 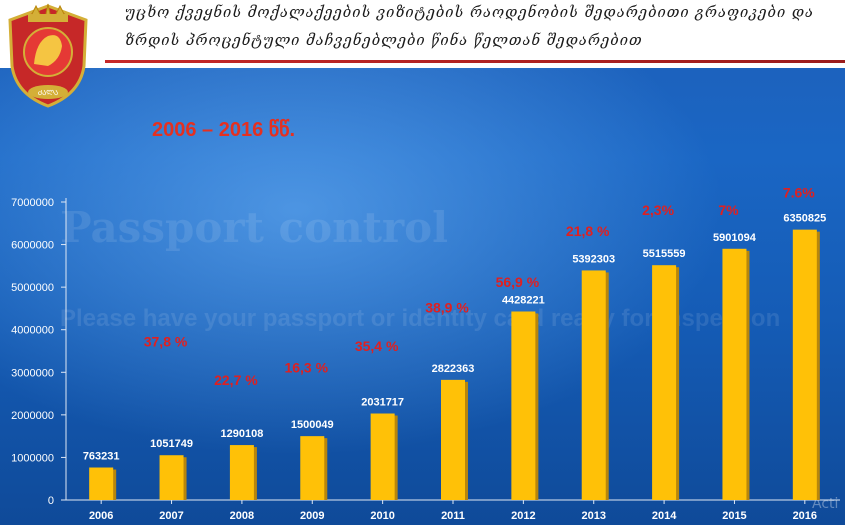 I want to click on growth-percent-label: 35,4 %, so click(x=377, y=346).